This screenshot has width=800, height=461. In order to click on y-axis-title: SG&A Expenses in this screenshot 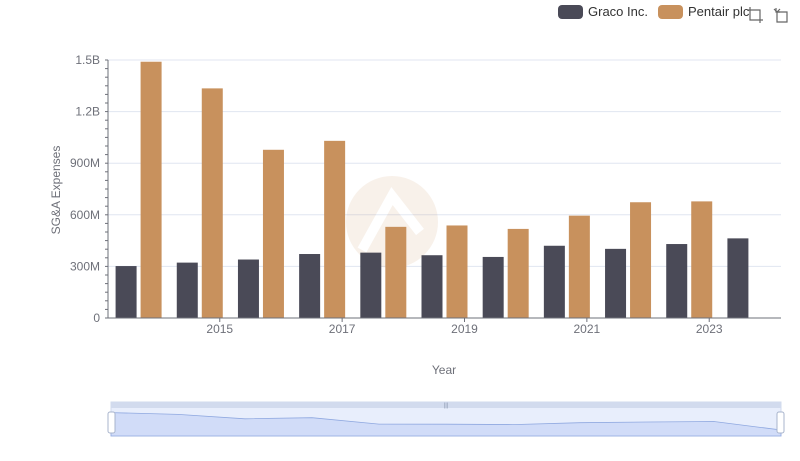, I will do `click(56, 190)`.